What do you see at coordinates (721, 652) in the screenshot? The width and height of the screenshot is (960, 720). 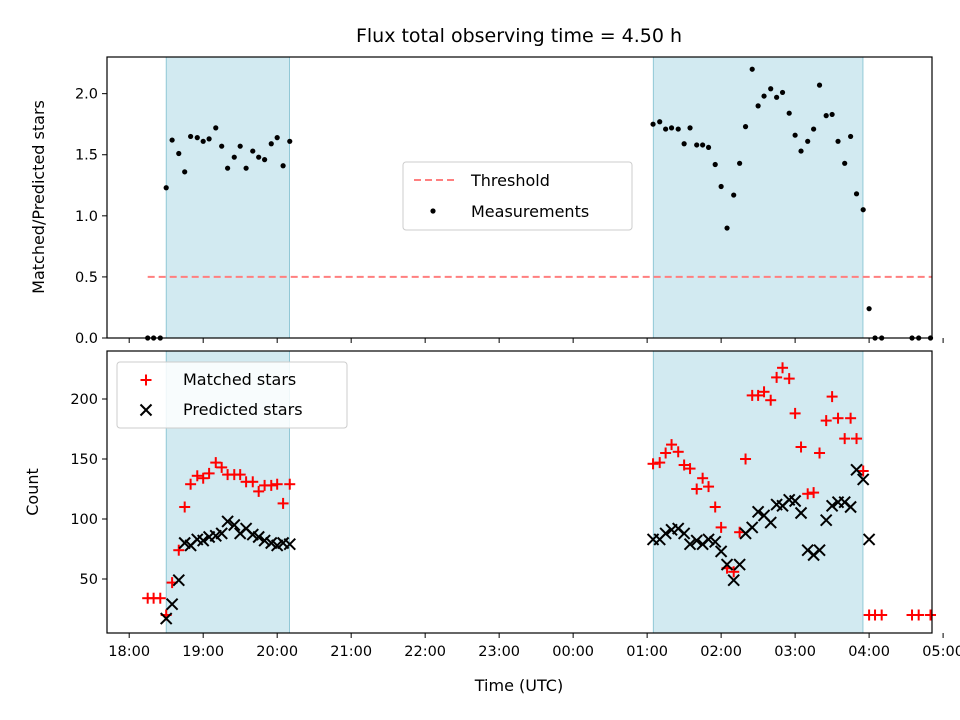 I see `x-tick-label: 02:00` at bounding box center [721, 652].